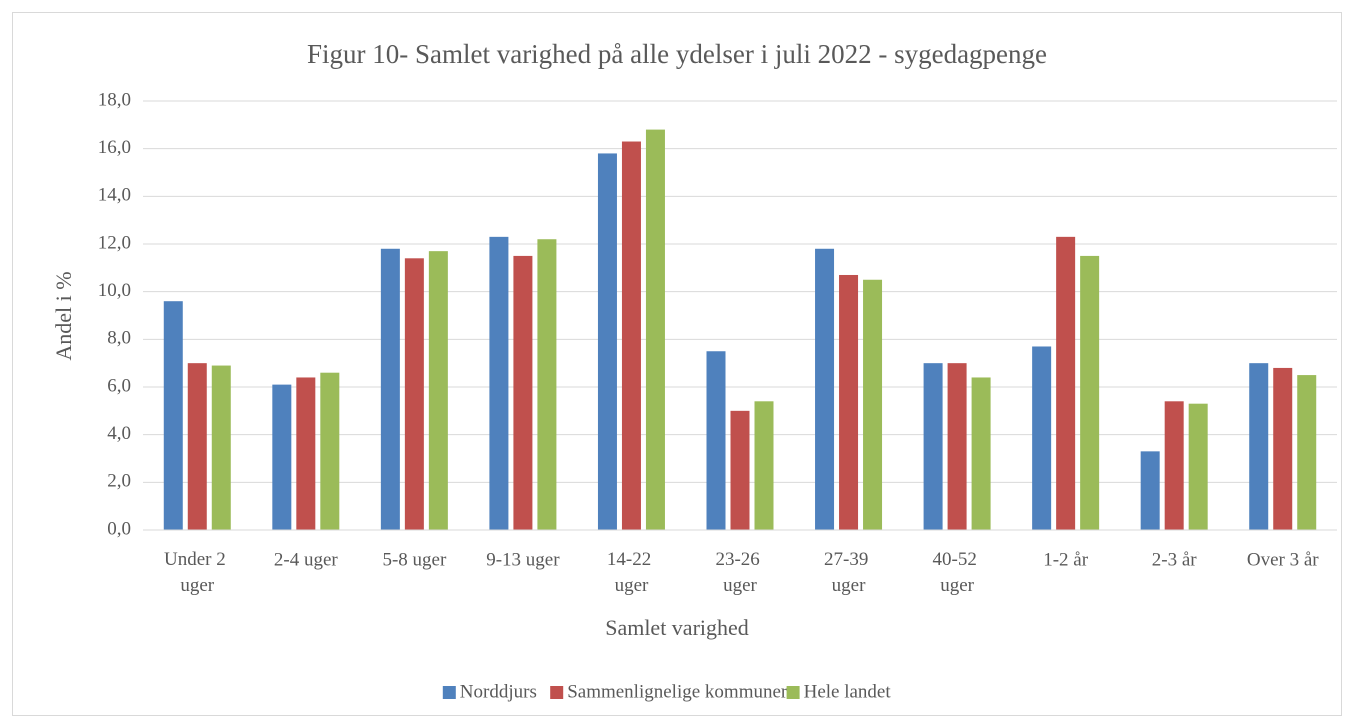 The height and width of the screenshot is (728, 1354). I want to click on y-tick-label: 10,0, so click(114, 290).